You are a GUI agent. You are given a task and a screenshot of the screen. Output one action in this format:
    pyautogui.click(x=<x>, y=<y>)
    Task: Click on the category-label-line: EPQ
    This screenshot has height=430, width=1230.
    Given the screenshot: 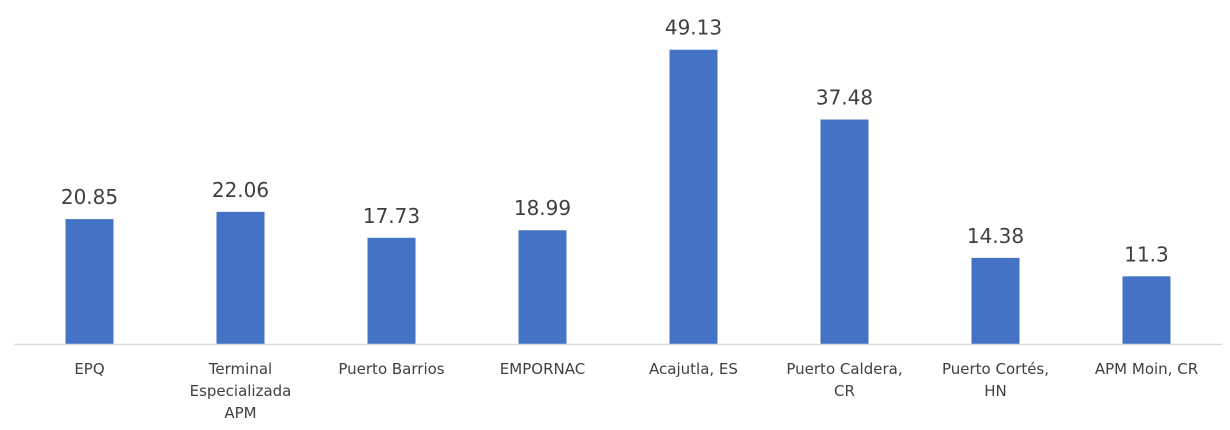 What is the action you would take?
    pyautogui.click(x=89, y=369)
    